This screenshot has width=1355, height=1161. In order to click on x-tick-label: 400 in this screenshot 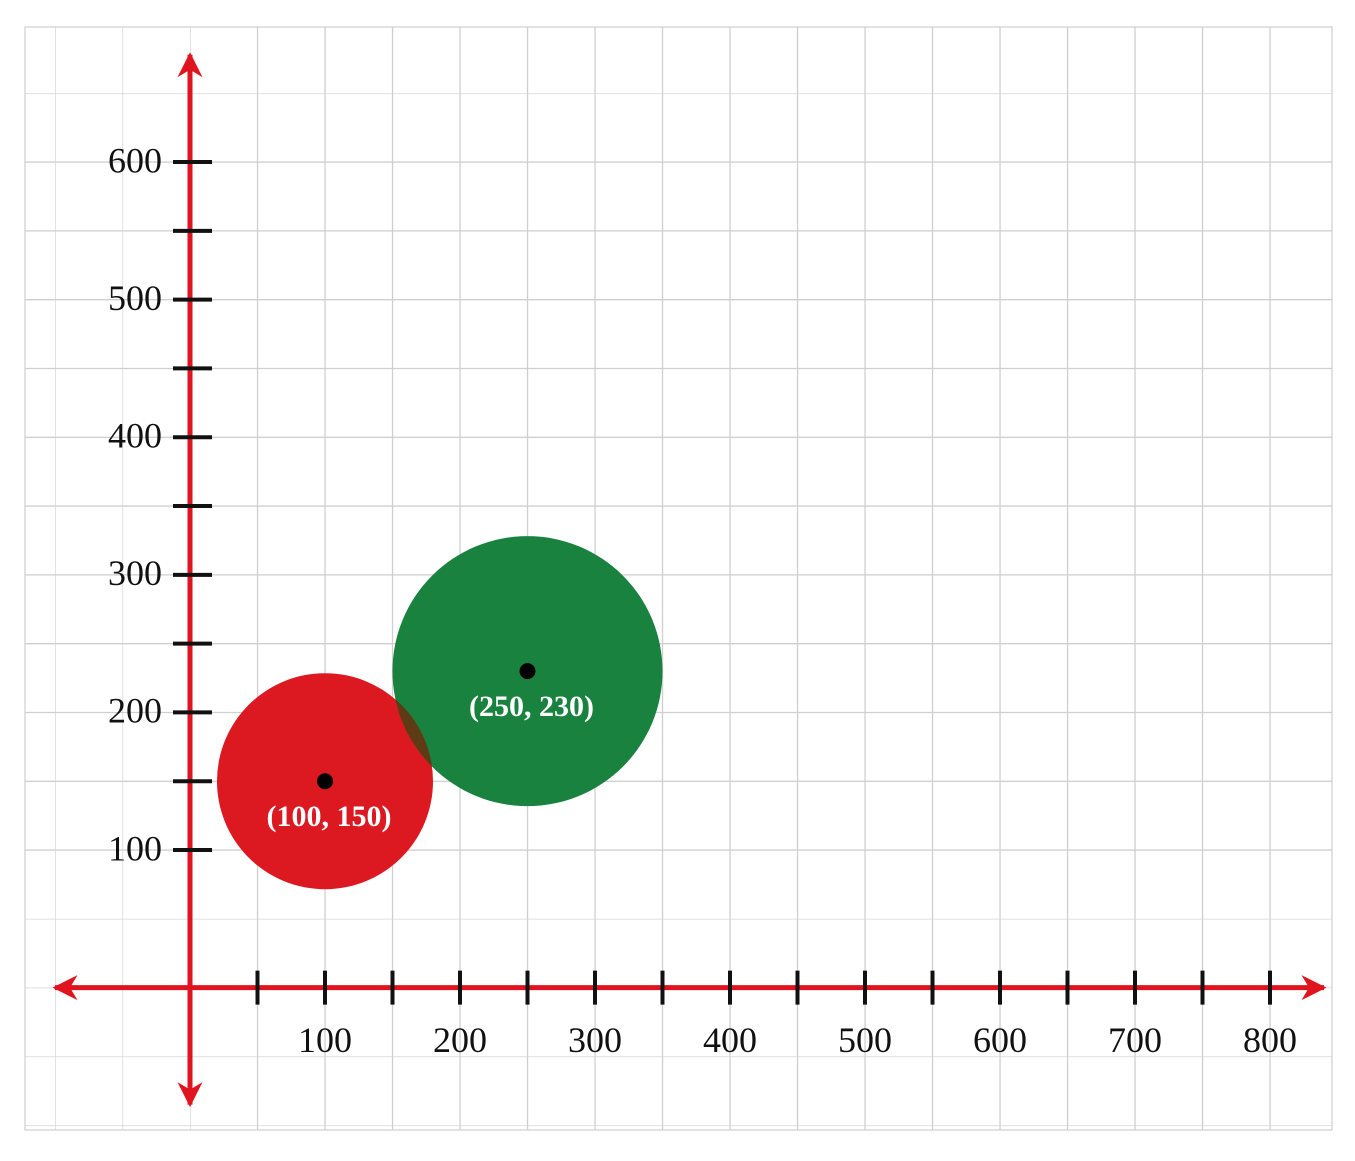, I will do `click(730, 1040)`.